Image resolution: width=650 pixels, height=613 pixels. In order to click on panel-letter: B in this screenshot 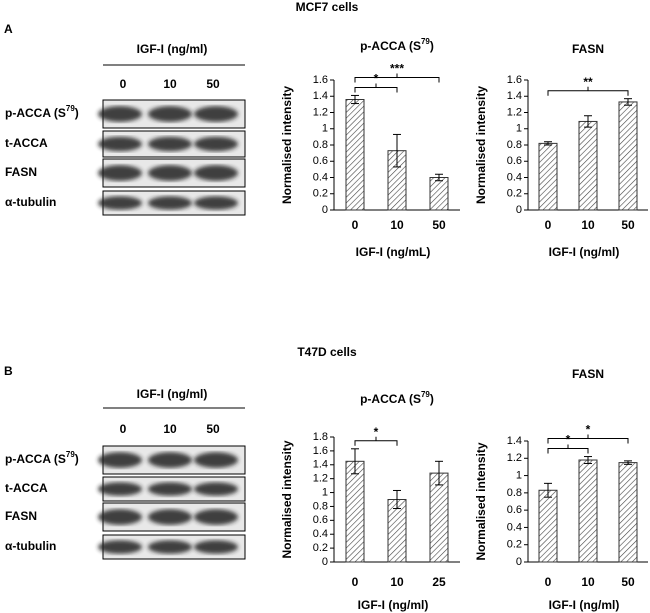, I will do `click(8, 371)`.